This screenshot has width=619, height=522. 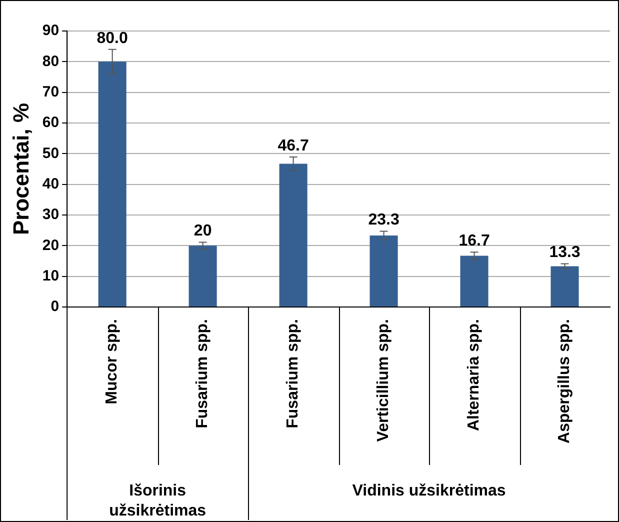 What do you see at coordinates (51, 183) in the screenshot?
I see `y-tick-label: 40` at bounding box center [51, 183].